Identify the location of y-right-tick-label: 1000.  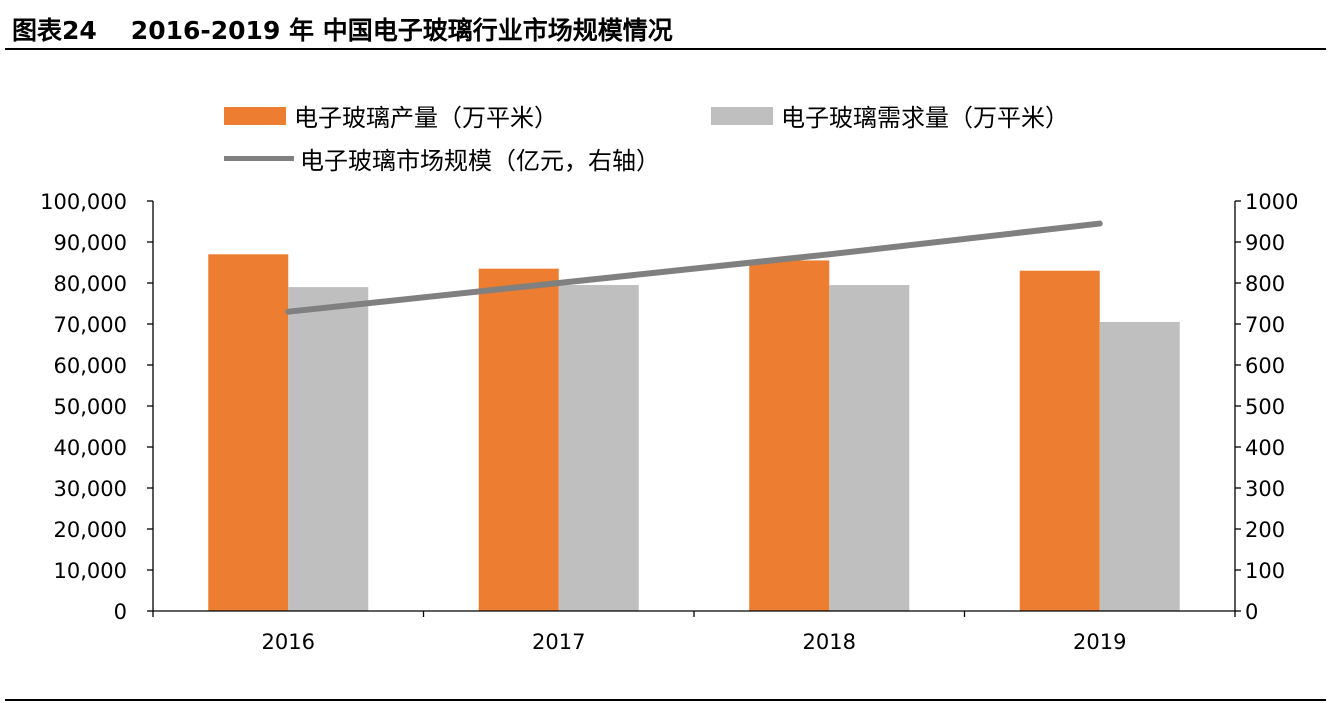
(1271, 202).